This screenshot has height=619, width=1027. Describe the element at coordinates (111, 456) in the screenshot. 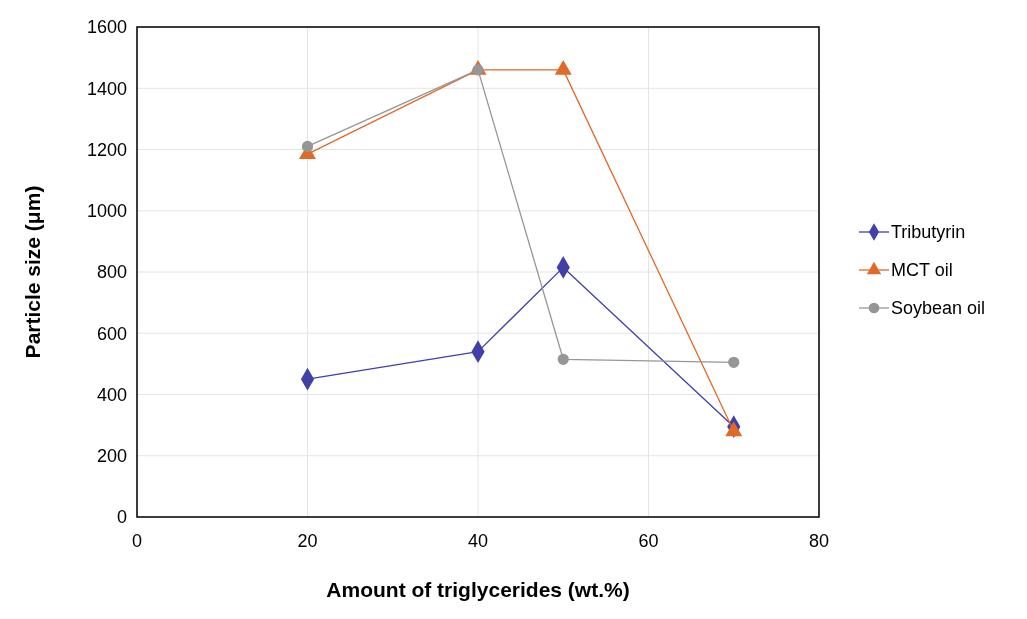

I see `y-tick-label: 200` at that location.